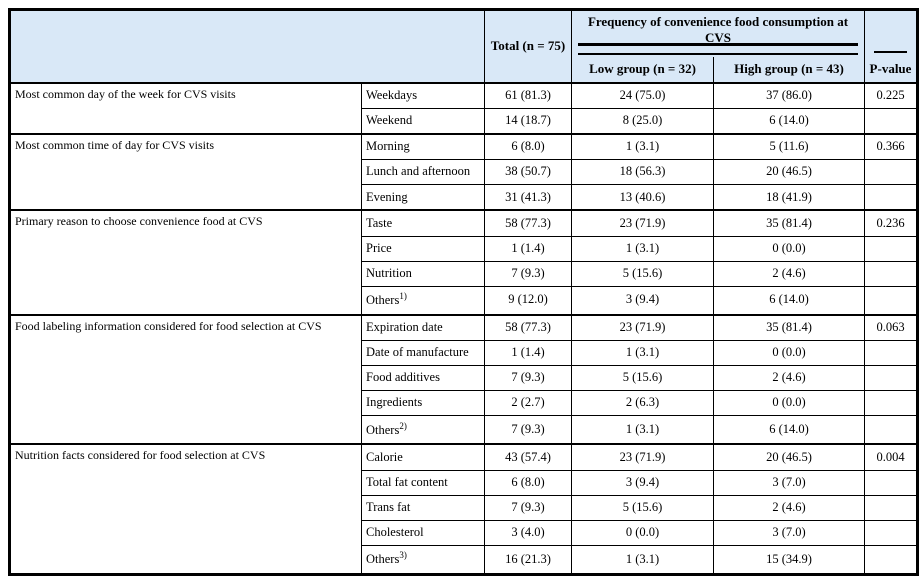 This screenshot has height=584, width=924. I want to click on total-value-cell: 14 (18.7), so click(528, 121).